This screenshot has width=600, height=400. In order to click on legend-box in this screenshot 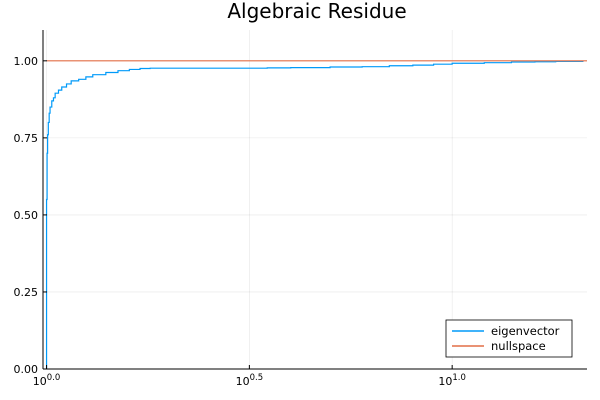, I will do `click(509, 338)`.